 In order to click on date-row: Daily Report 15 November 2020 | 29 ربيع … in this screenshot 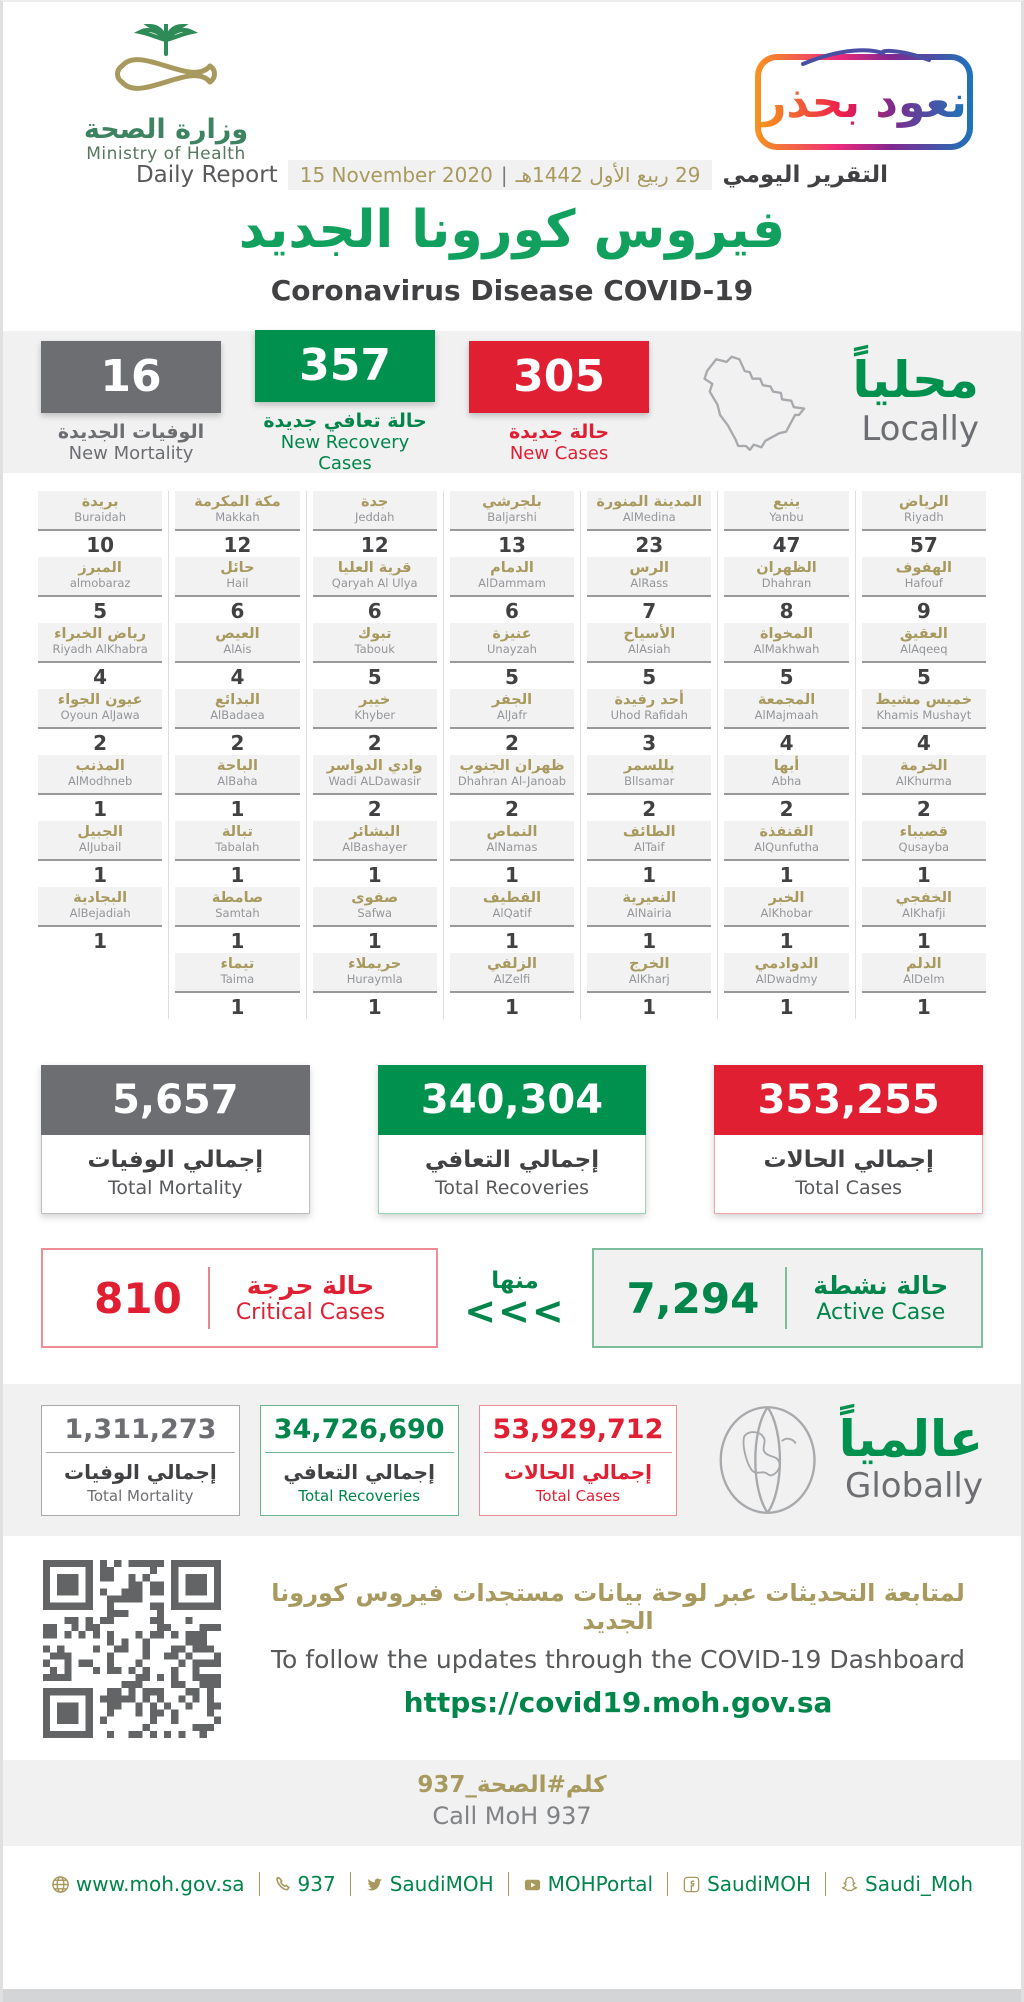, I will do `click(512, 175)`.